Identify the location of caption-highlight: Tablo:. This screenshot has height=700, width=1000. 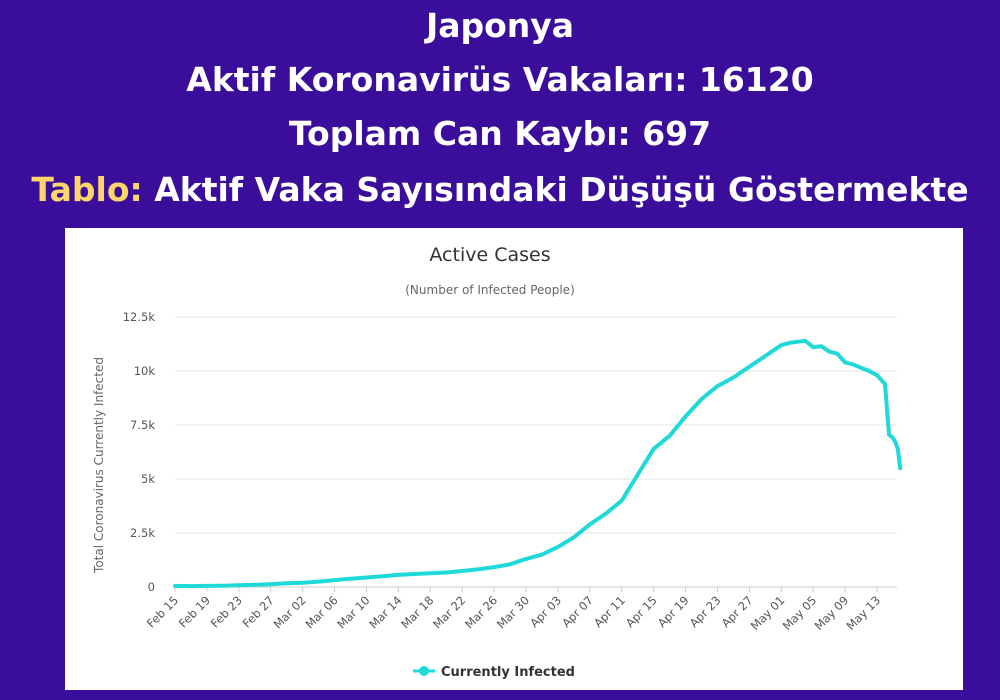
(87, 189).